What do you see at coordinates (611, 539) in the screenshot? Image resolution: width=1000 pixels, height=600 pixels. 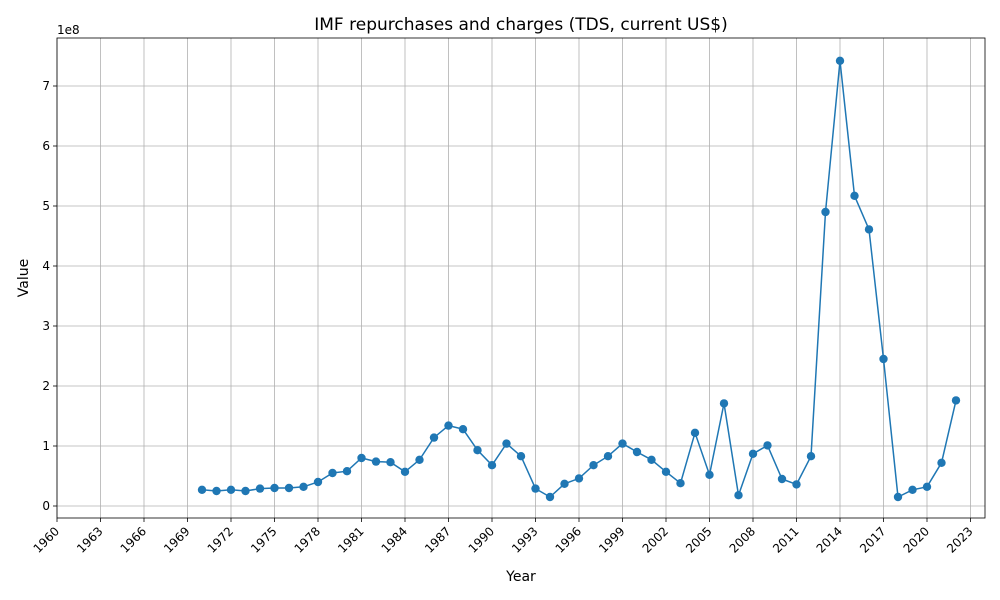 I see `x-tick-label: 1999` at bounding box center [611, 539].